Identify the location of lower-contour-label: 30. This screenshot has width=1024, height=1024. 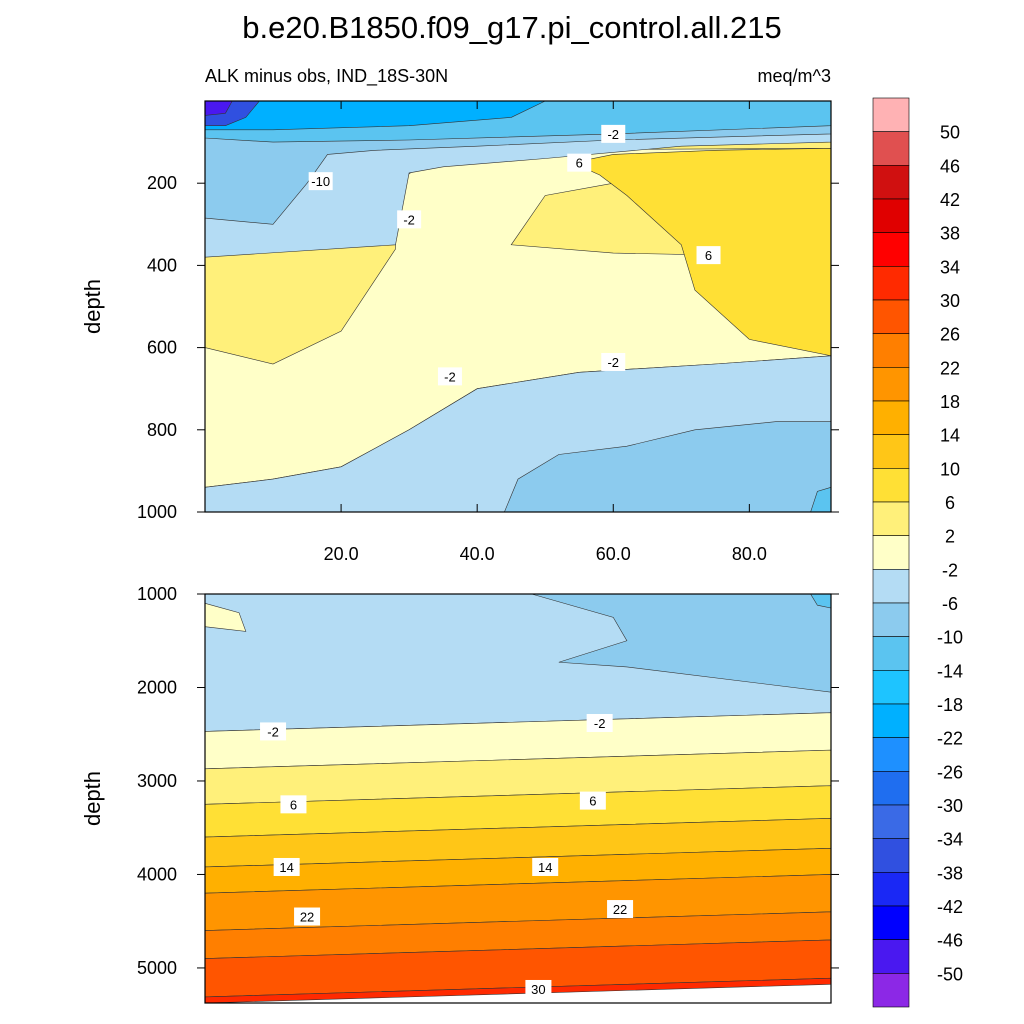
(538, 988).